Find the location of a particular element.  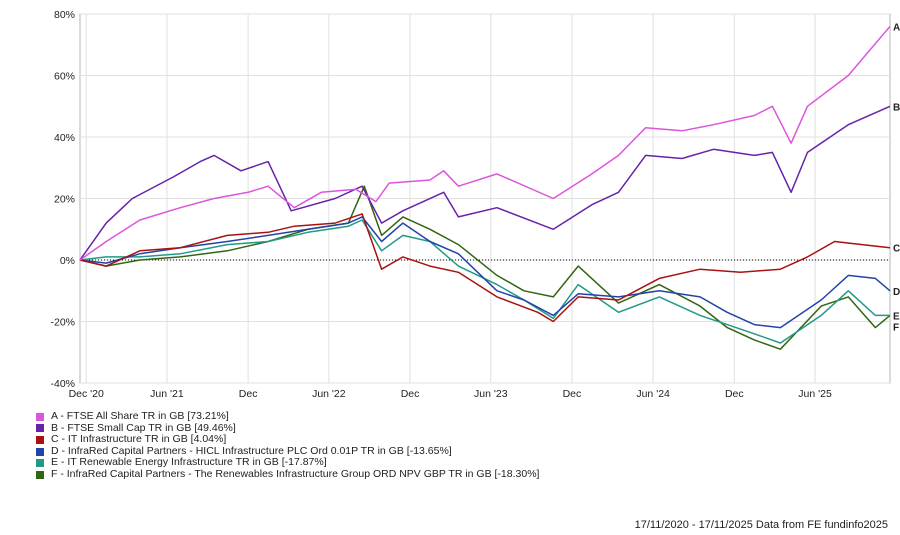

end-label-e: E is located at coordinates (896, 316).